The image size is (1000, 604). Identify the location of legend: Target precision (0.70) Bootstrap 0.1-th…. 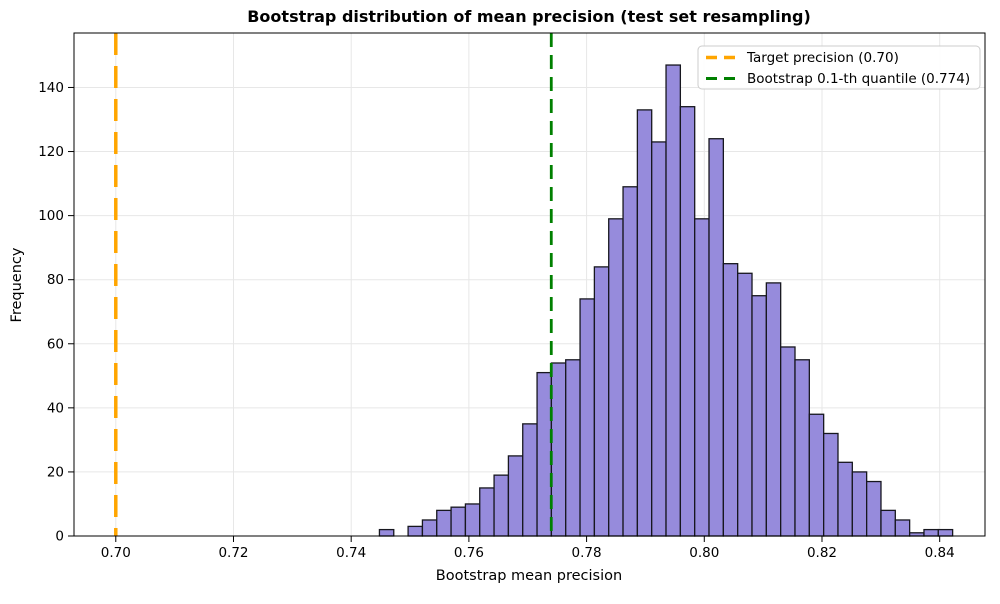
(839, 67).